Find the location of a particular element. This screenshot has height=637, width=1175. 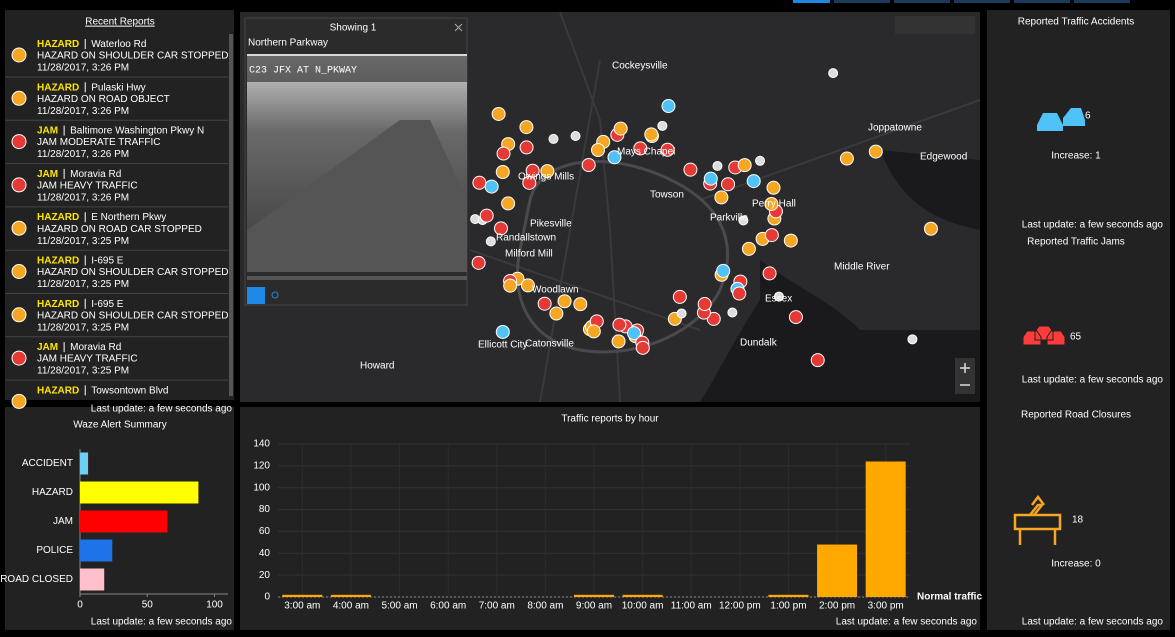

x-tick-label: 100 is located at coordinates (214, 605).